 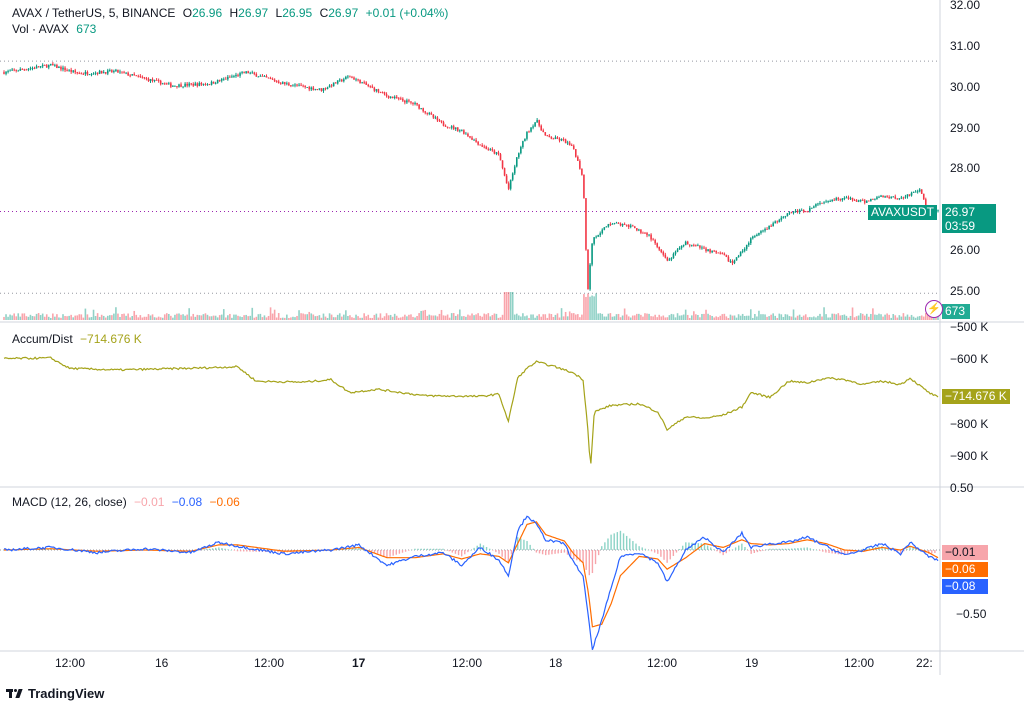 I want to click on price-tick-label: 26.00, so click(x=965, y=250).